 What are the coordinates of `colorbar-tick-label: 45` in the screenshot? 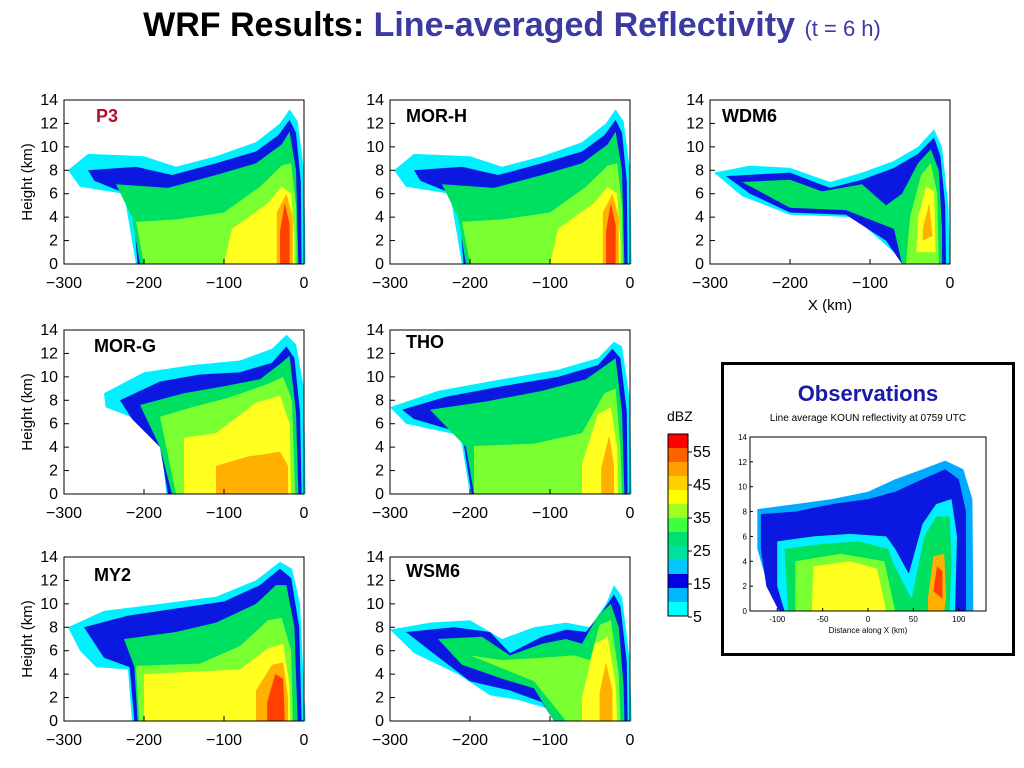 It's located at (702, 485).